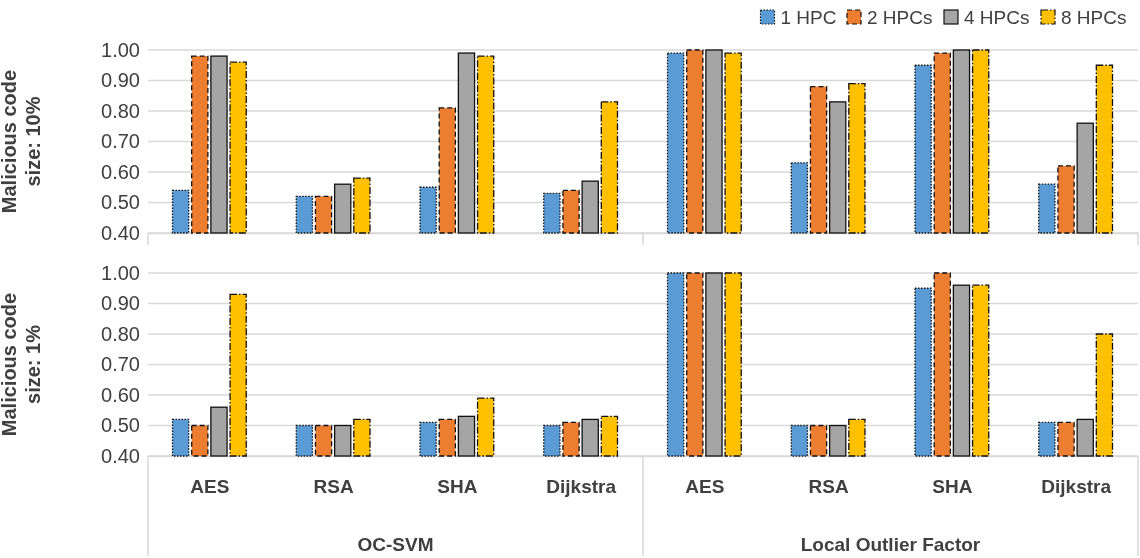 The height and width of the screenshot is (558, 1140). Describe the element at coordinates (395, 544) in the screenshot. I see `text: OC-SVM` at that location.